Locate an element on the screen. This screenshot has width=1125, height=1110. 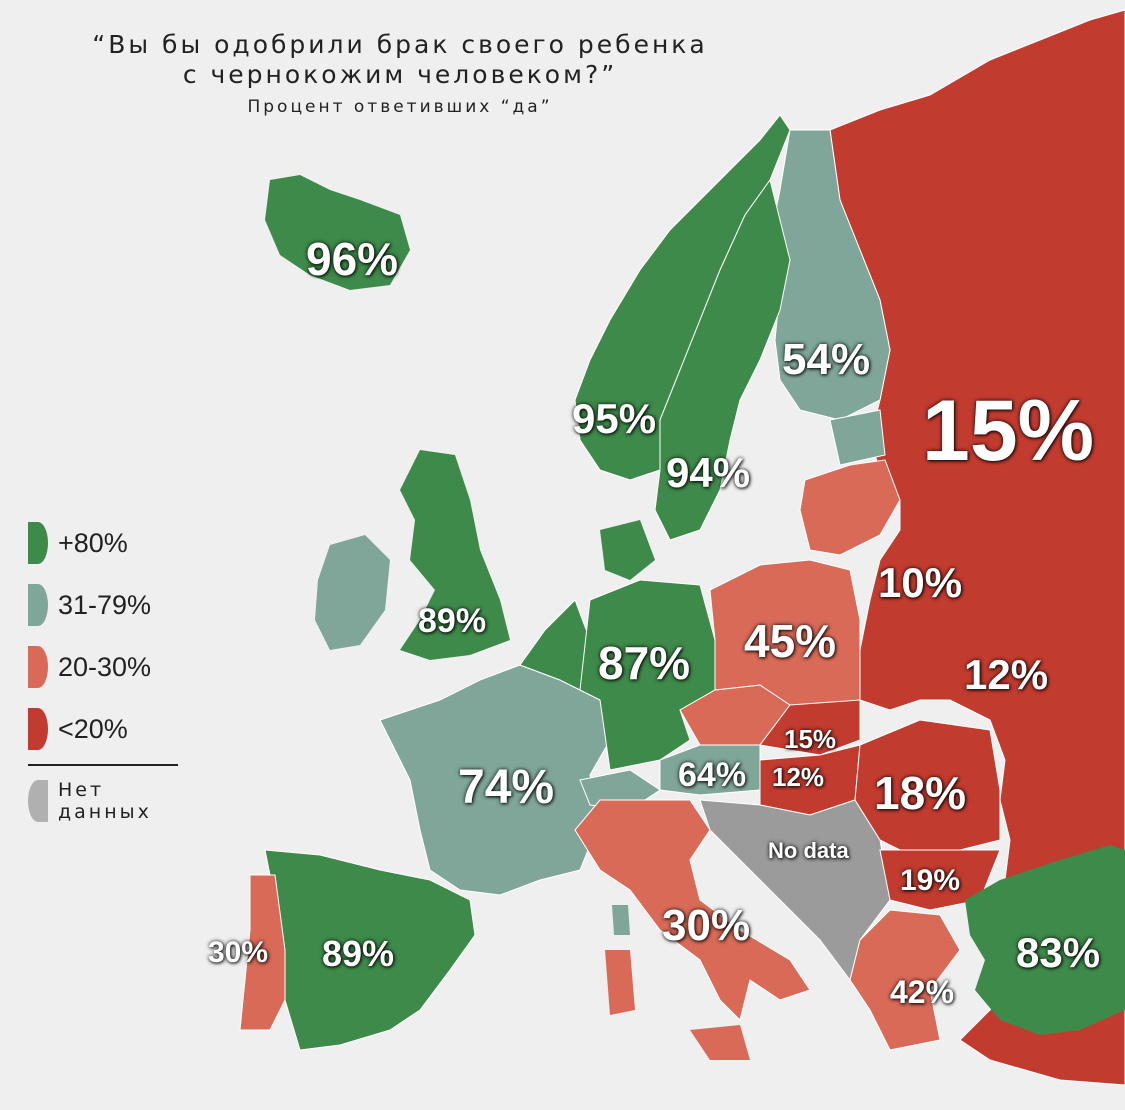
label-spain: 89% is located at coordinates (358, 953).